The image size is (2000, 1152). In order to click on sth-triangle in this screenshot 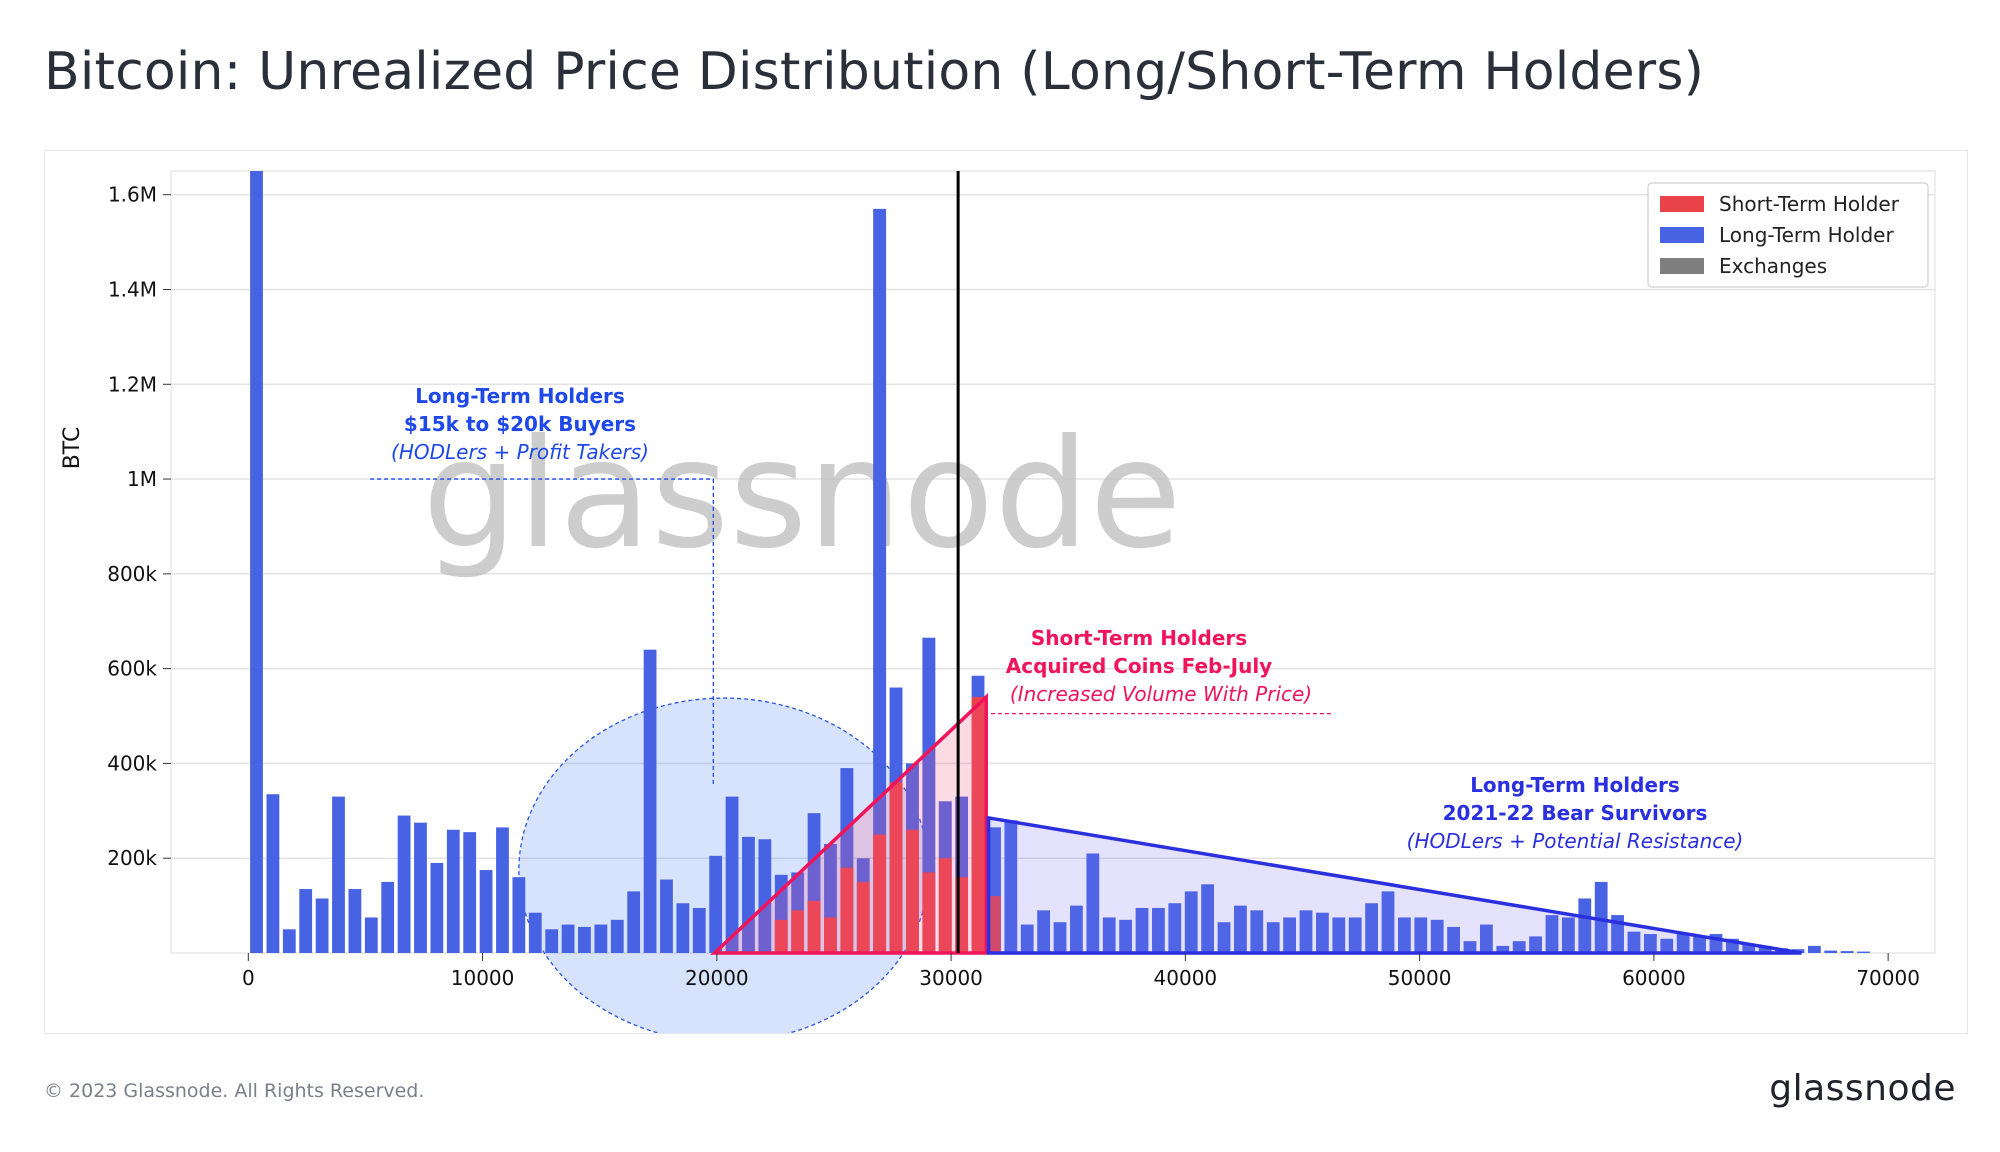, I will do `click(849, 824)`.